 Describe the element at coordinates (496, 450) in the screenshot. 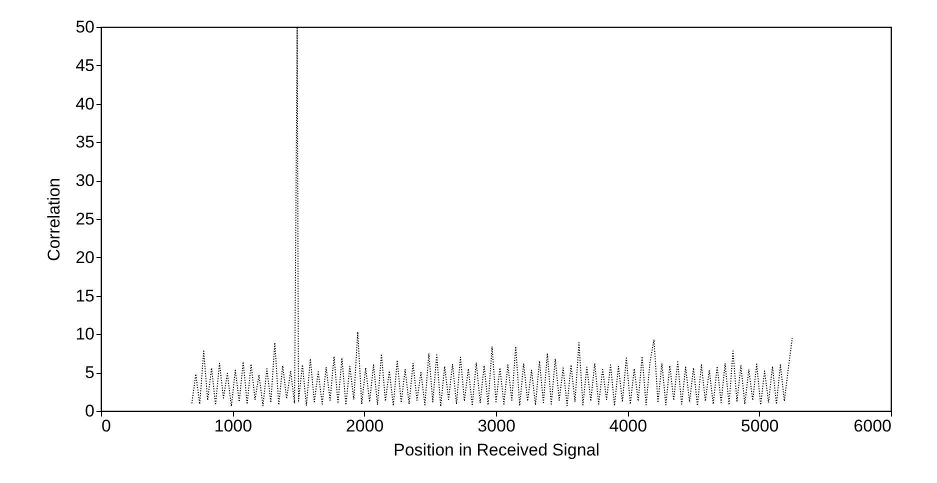

I see `x-axis-title: Position in Received Signal` at that location.